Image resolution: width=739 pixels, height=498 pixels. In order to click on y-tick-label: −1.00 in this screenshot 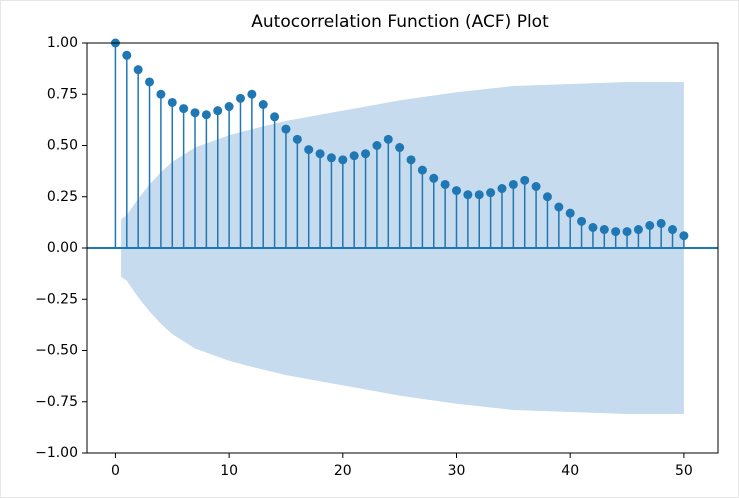, I will do `click(56, 453)`.